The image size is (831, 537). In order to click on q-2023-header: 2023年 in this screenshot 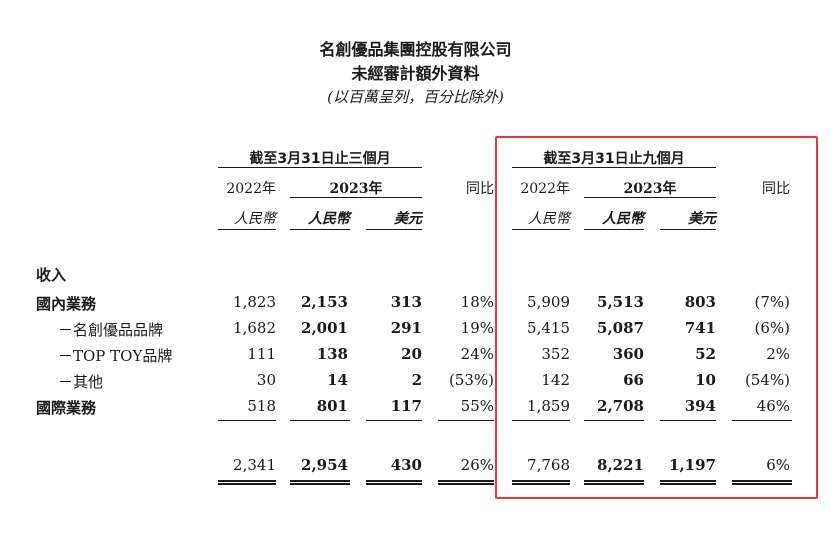, I will do `click(356, 189)`.